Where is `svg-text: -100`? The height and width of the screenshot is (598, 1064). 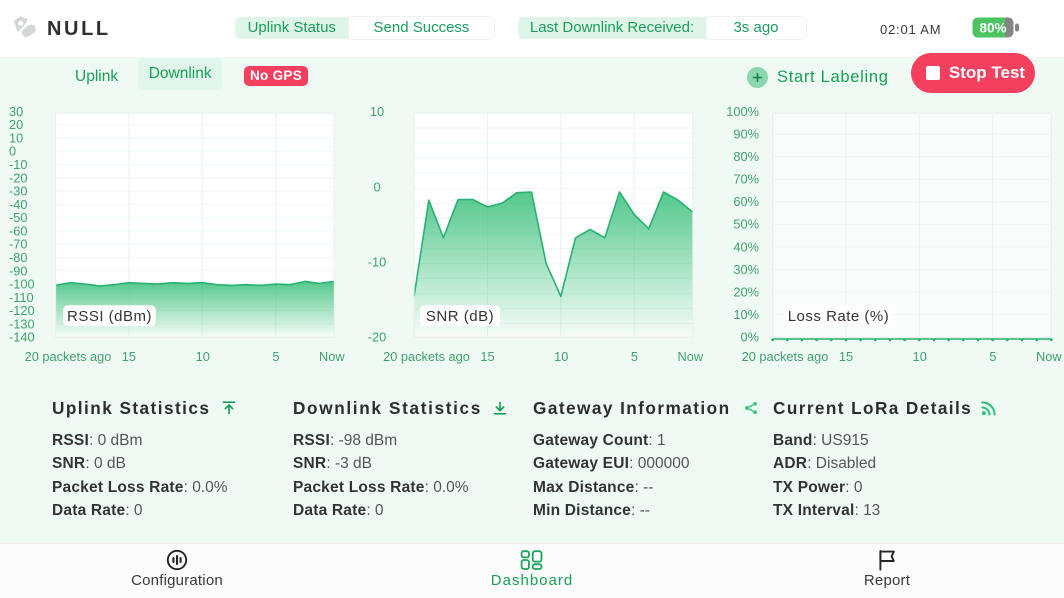
svg-text: -100 is located at coordinates (22, 284).